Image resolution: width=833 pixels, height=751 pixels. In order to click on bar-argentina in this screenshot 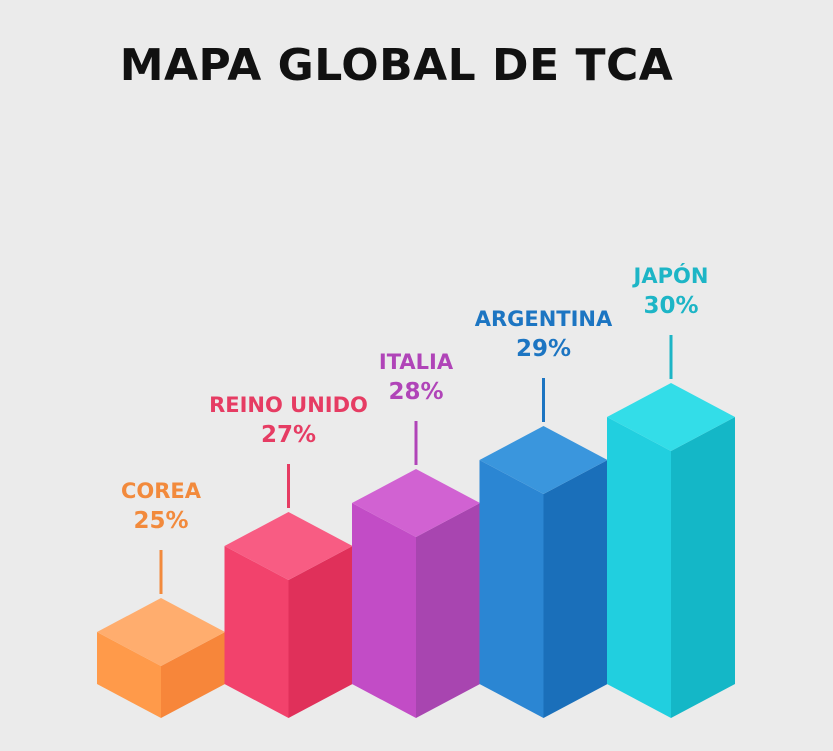, I will do `click(543, 572)`.